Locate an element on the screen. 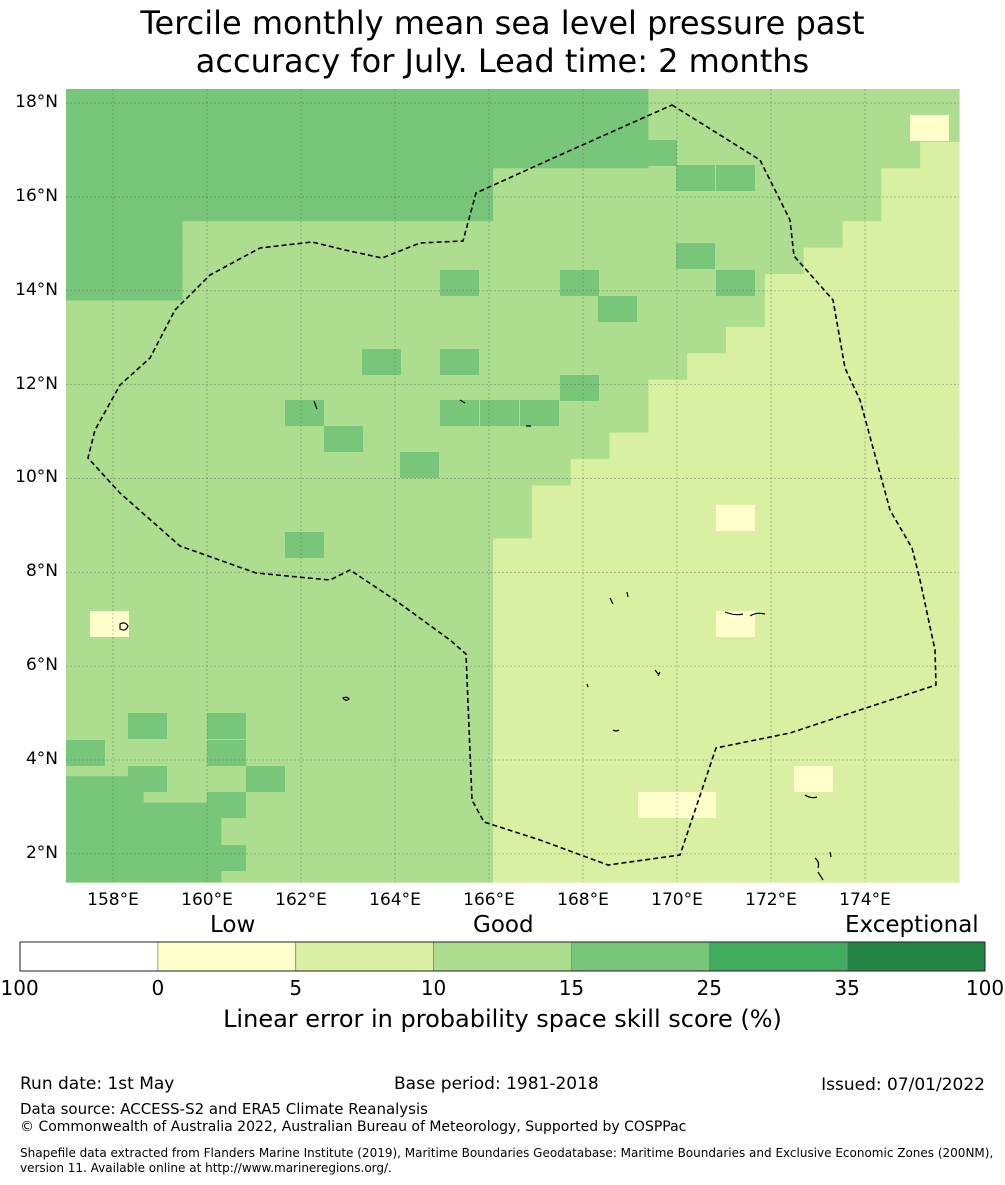 The width and height of the screenshot is (1005, 1185). lat-tick-label: 4°N is located at coordinates (41, 759).